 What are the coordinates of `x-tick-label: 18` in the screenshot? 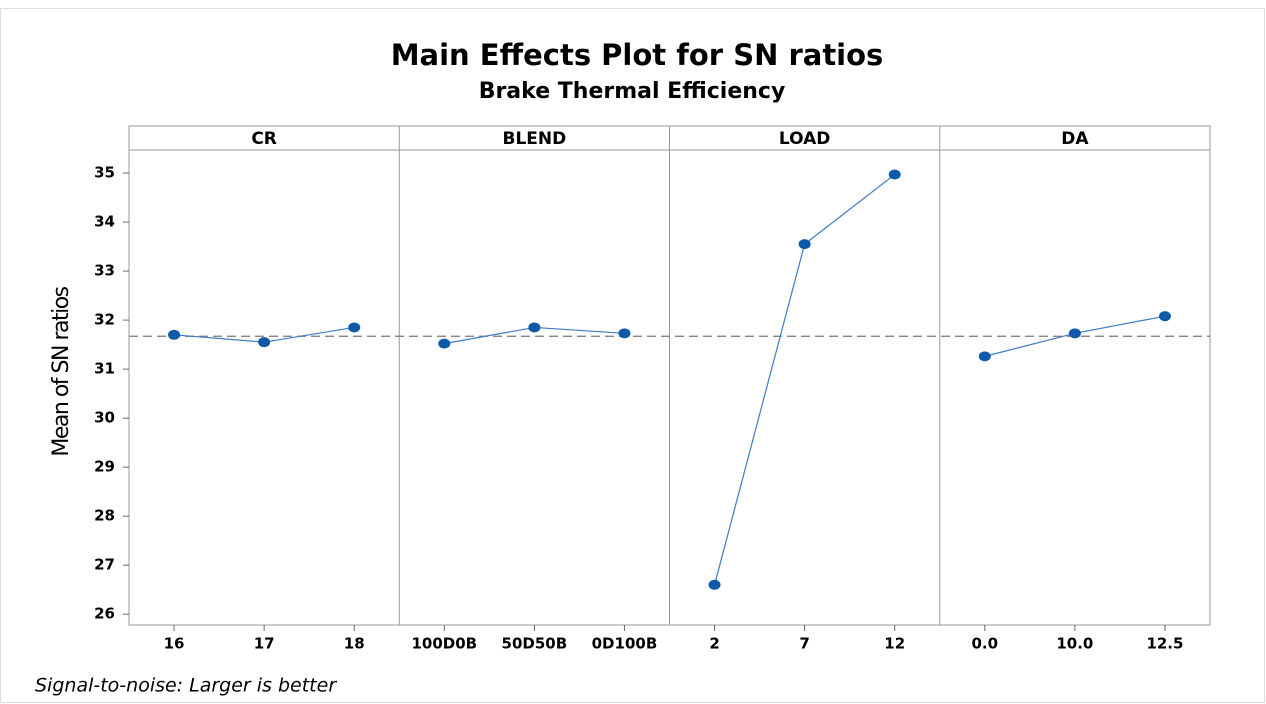 It's located at (354, 644).